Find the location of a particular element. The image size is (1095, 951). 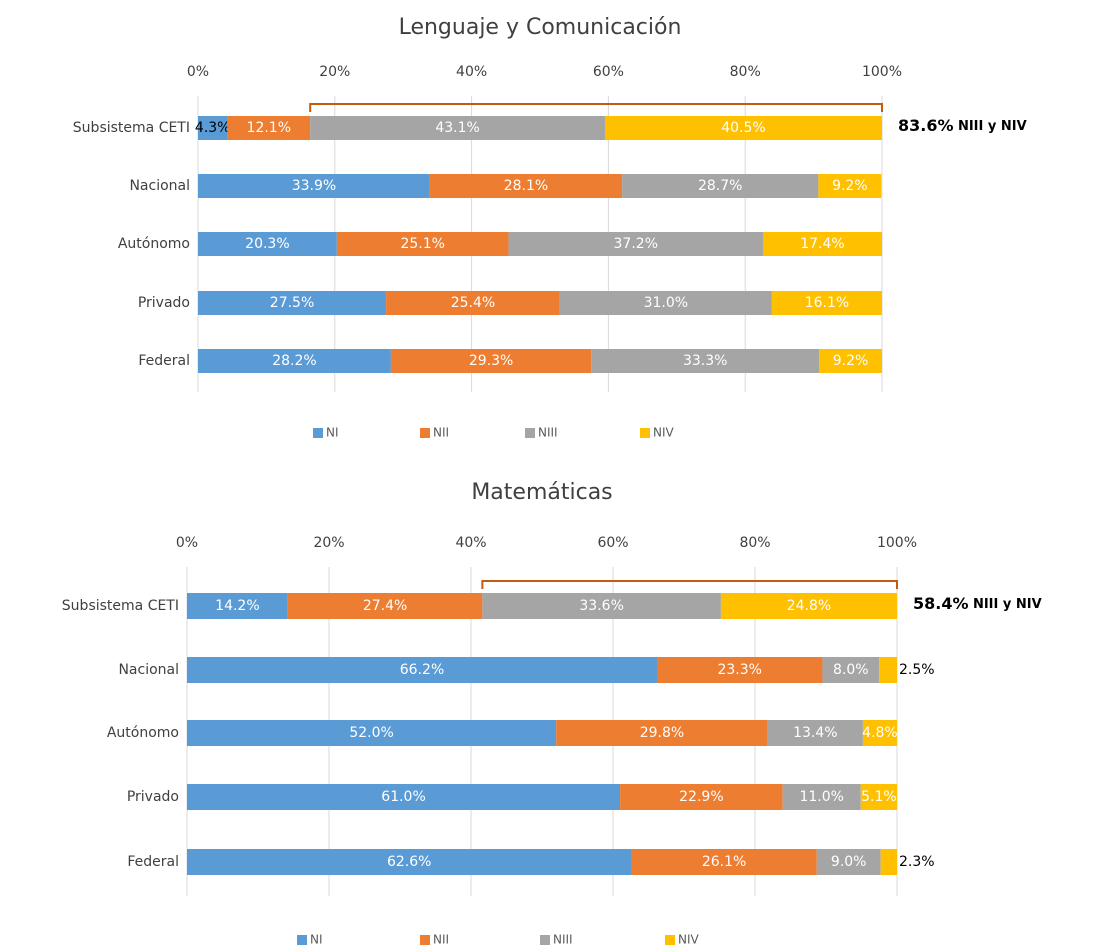

value-label: 40.5% is located at coordinates (743, 128).